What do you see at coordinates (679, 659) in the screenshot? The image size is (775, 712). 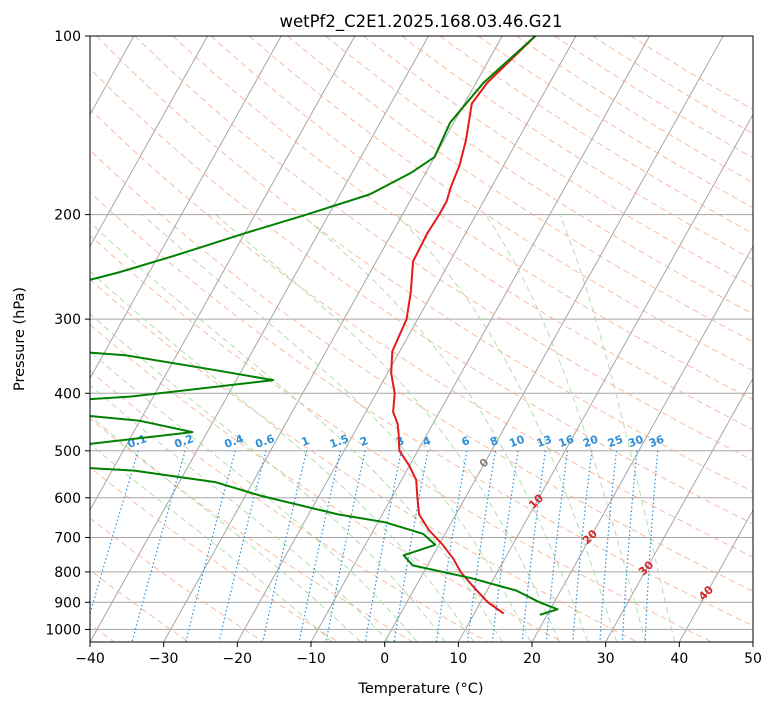 I see `x-tick-label: 40` at bounding box center [679, 659].